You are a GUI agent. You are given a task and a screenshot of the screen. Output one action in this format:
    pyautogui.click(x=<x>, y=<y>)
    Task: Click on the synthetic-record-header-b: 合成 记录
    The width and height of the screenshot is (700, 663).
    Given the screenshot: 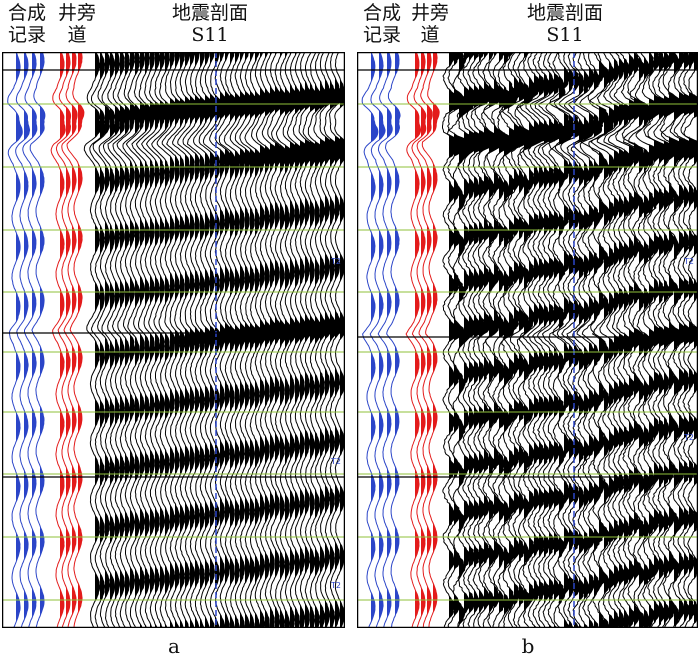 What is the action you would take?
    pyautogui.click(x=381, y=24)
    